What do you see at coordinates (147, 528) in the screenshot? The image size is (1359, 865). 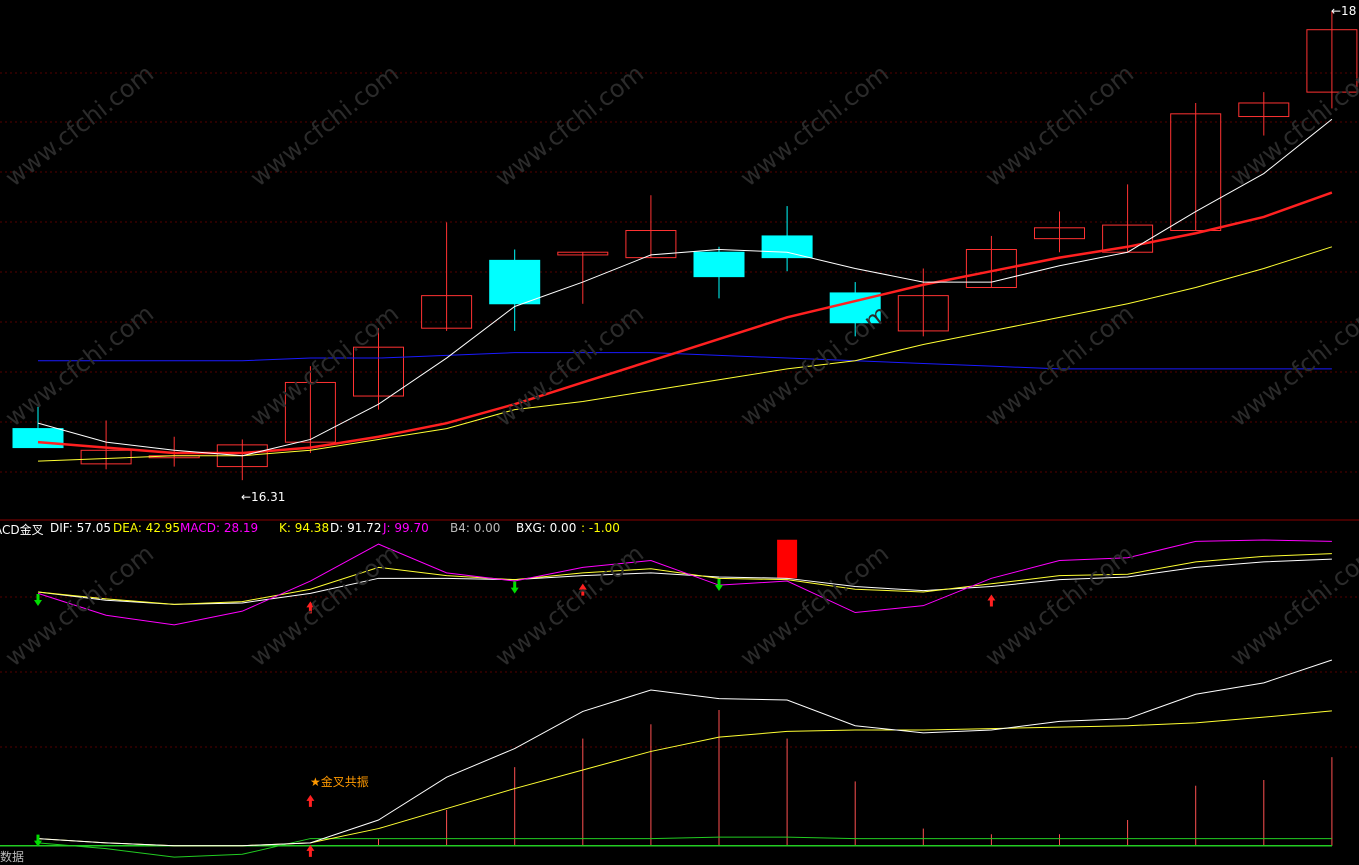 I see `legend-dea: DEA: 42.95` at bounding box center [147, 528].